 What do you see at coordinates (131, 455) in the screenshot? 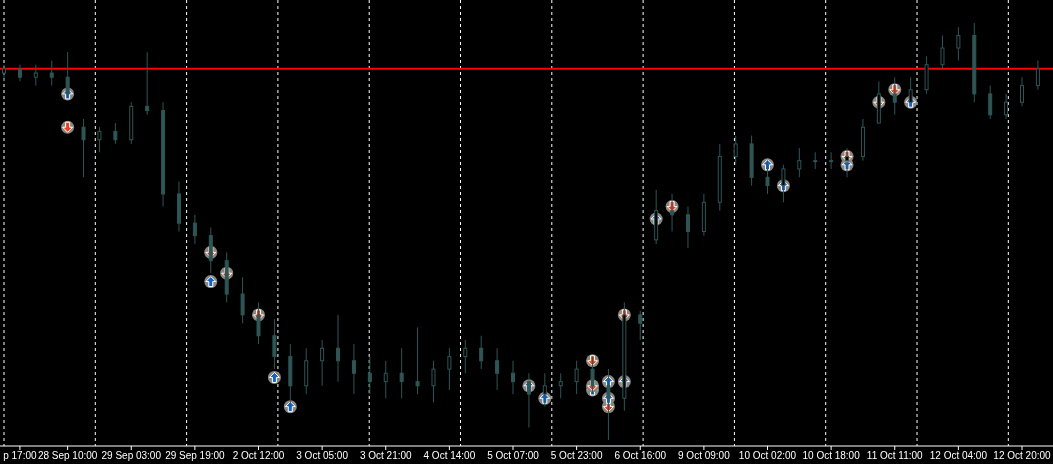
I see `x-tick-label: 29 Sep 03:00` at bounding box center [131, 455].